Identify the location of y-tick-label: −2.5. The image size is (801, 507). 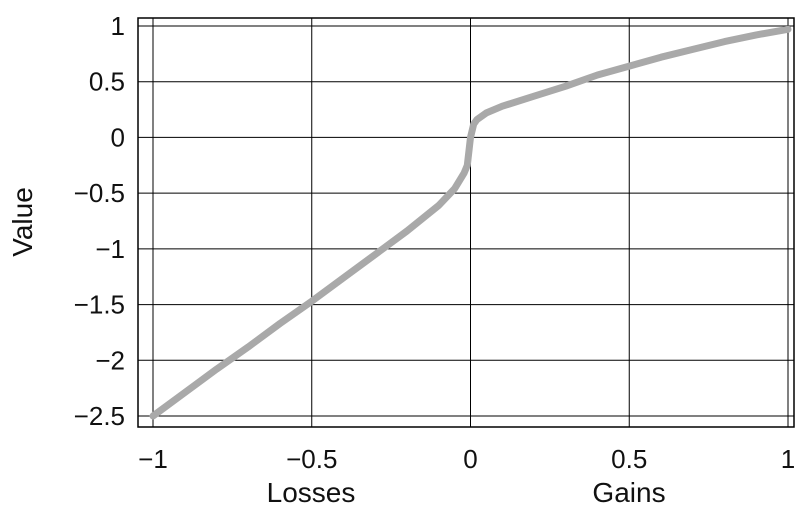
(99, 416).